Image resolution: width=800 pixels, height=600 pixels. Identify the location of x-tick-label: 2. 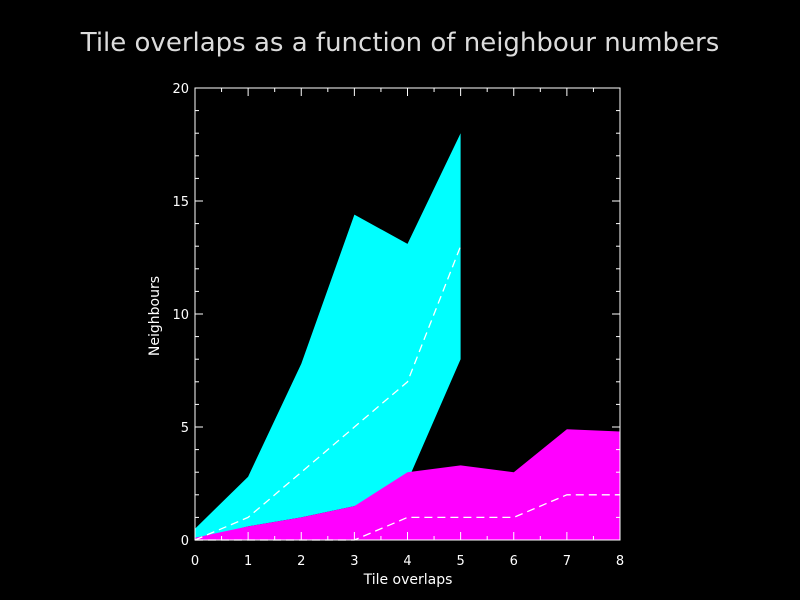
(301, 561).